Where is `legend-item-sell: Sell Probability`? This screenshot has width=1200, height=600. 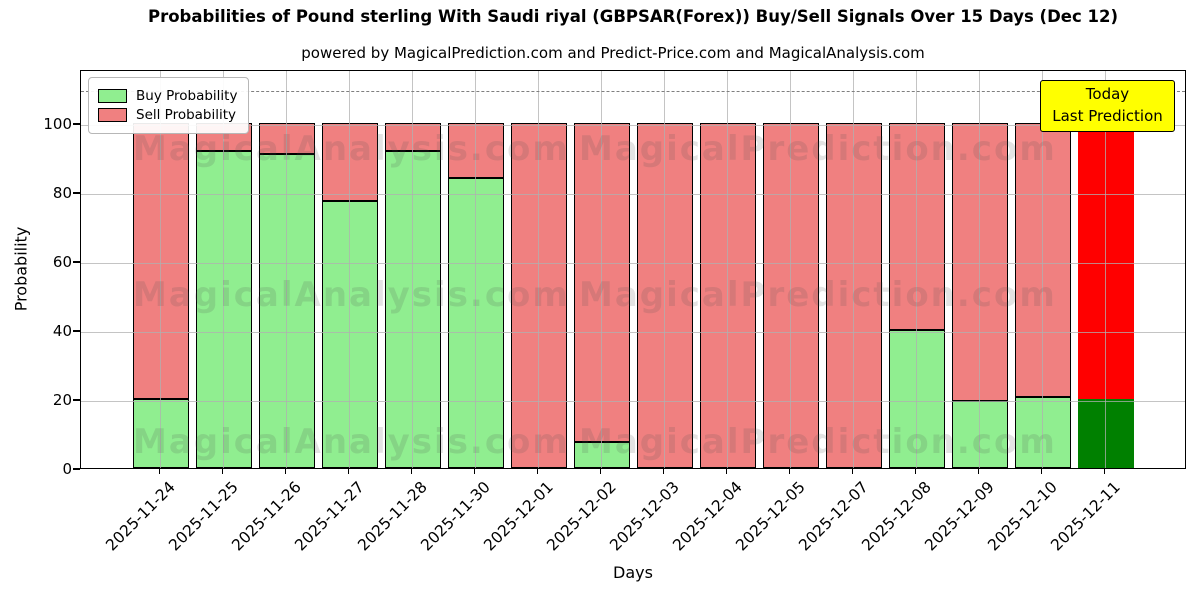
legend-item-sell: Sell Probability is located at coordinates (167, 115).